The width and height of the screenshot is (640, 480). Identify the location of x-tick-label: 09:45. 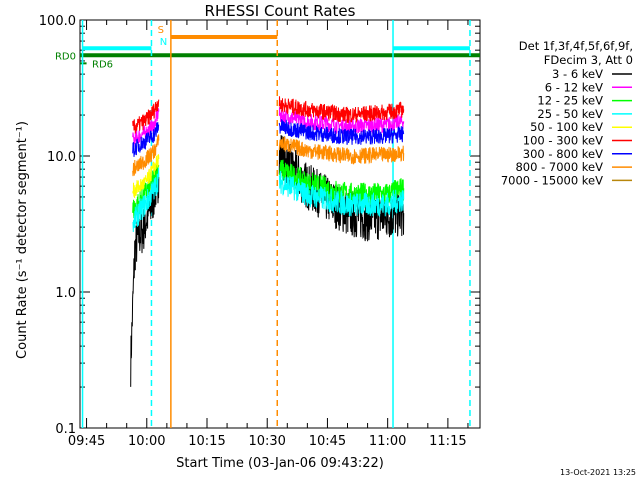
(86, 441).